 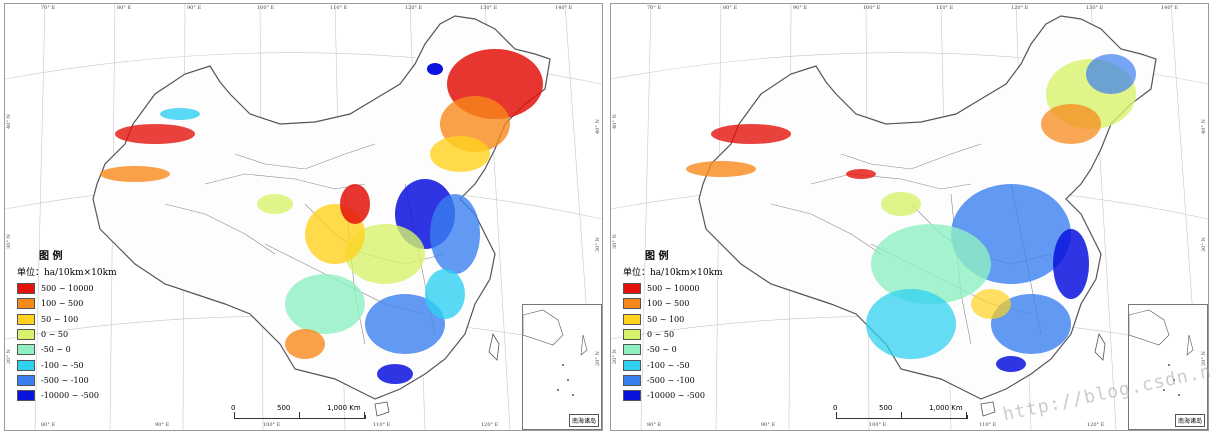 I want to click on legend-title: 图 例, so click(x=657, y=256).